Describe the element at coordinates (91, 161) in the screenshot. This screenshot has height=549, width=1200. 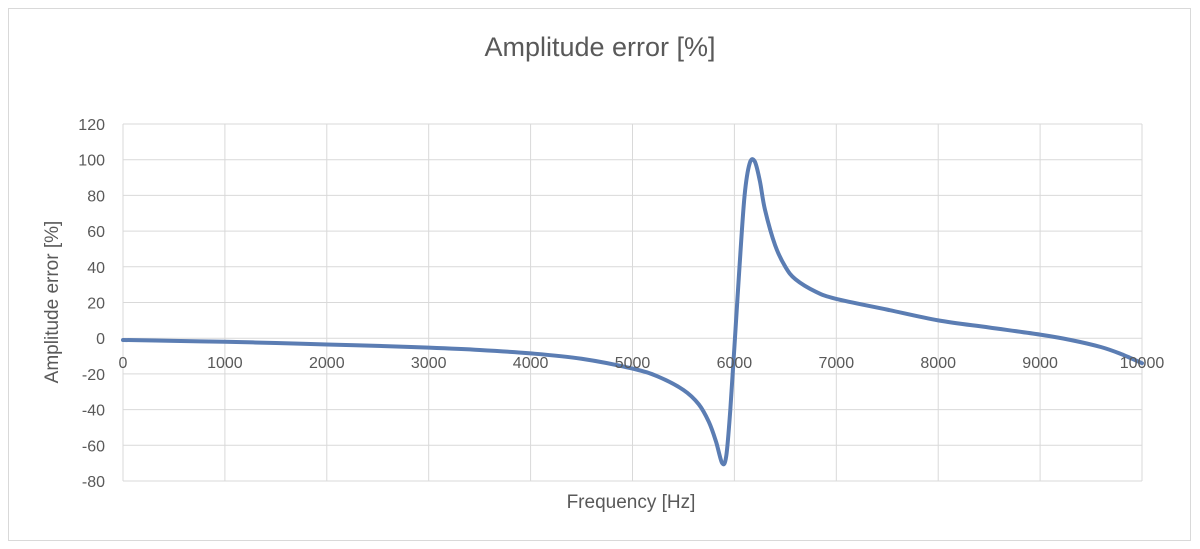
I see `y-tick-label: 100` at that location.